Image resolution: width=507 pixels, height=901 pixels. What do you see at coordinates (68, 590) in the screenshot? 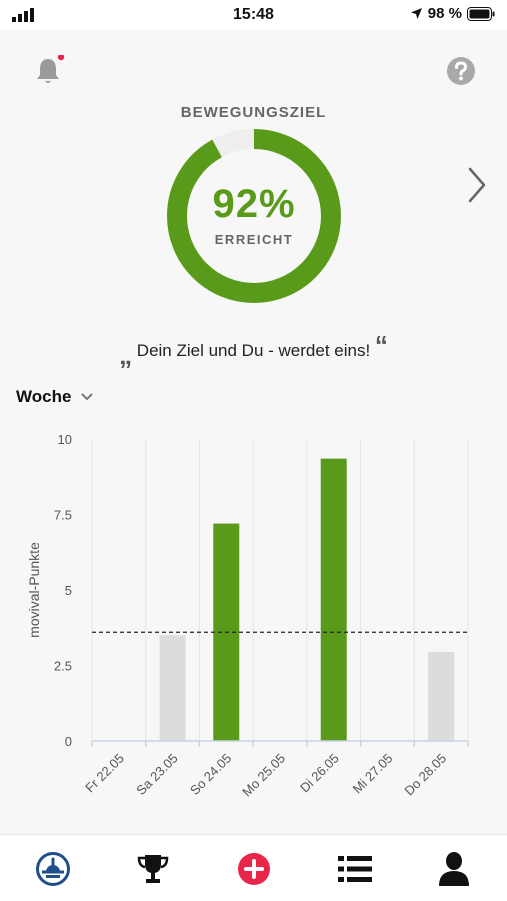
I see `y-tick-label: 5` at bounding box center [68, 590].